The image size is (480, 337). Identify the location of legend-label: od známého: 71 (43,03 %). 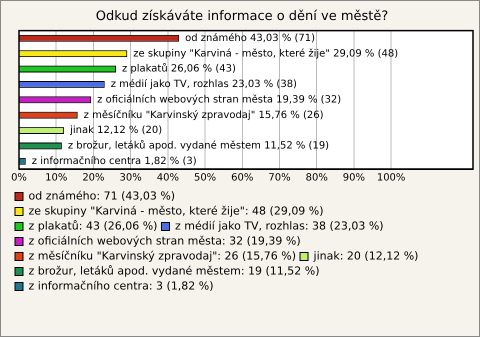
(102, 195).